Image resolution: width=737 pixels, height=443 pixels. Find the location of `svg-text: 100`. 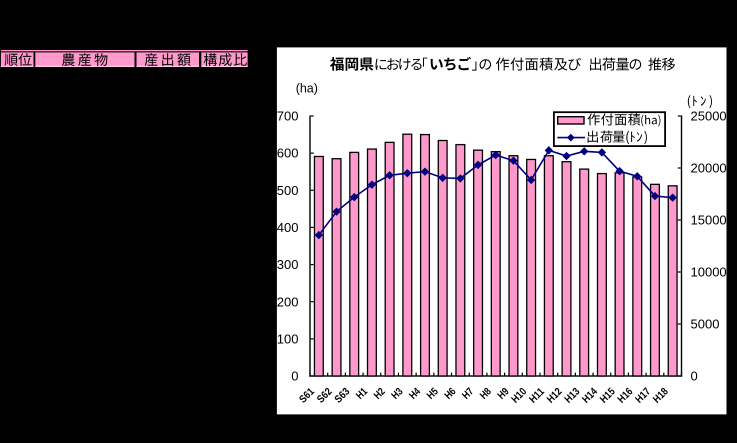

svg-text: 100 is located at coordinates (288, 338).